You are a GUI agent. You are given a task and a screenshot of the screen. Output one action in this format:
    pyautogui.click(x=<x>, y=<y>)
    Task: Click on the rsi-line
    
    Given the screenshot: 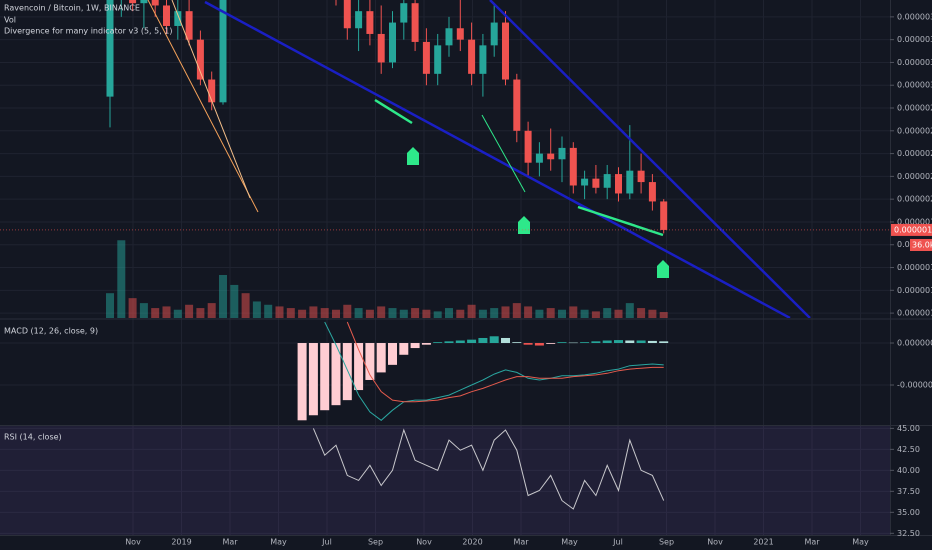 What is the action you would take?
    pyautogui.click(x=488, y=469)
    